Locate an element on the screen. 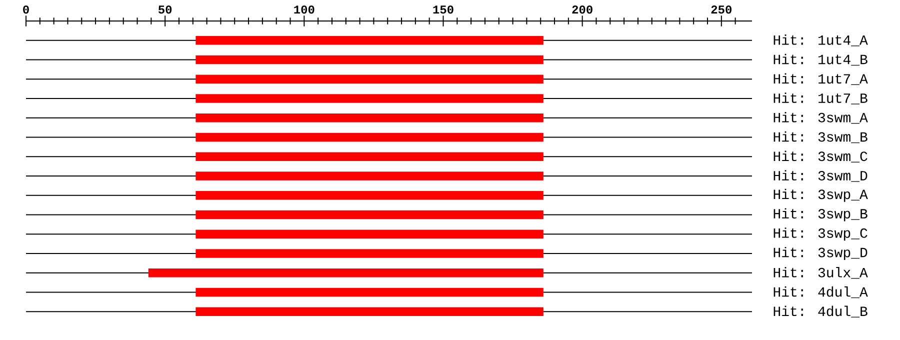  y-tick-label: Hit: 1ut4_A is located at coordinates (821, 40).